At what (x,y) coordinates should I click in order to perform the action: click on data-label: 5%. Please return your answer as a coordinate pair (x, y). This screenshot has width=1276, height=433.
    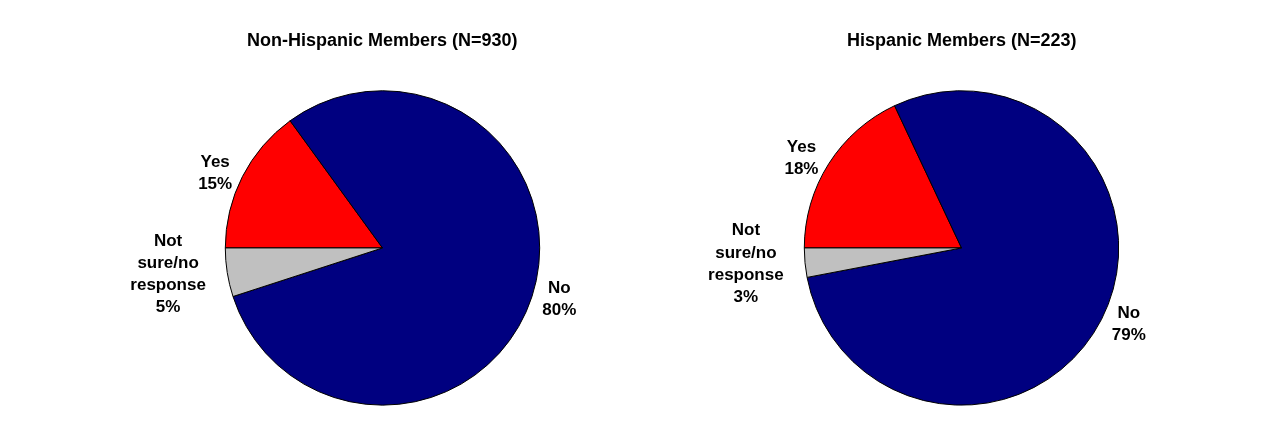
    Looking at the image, I should click on (168, 307).